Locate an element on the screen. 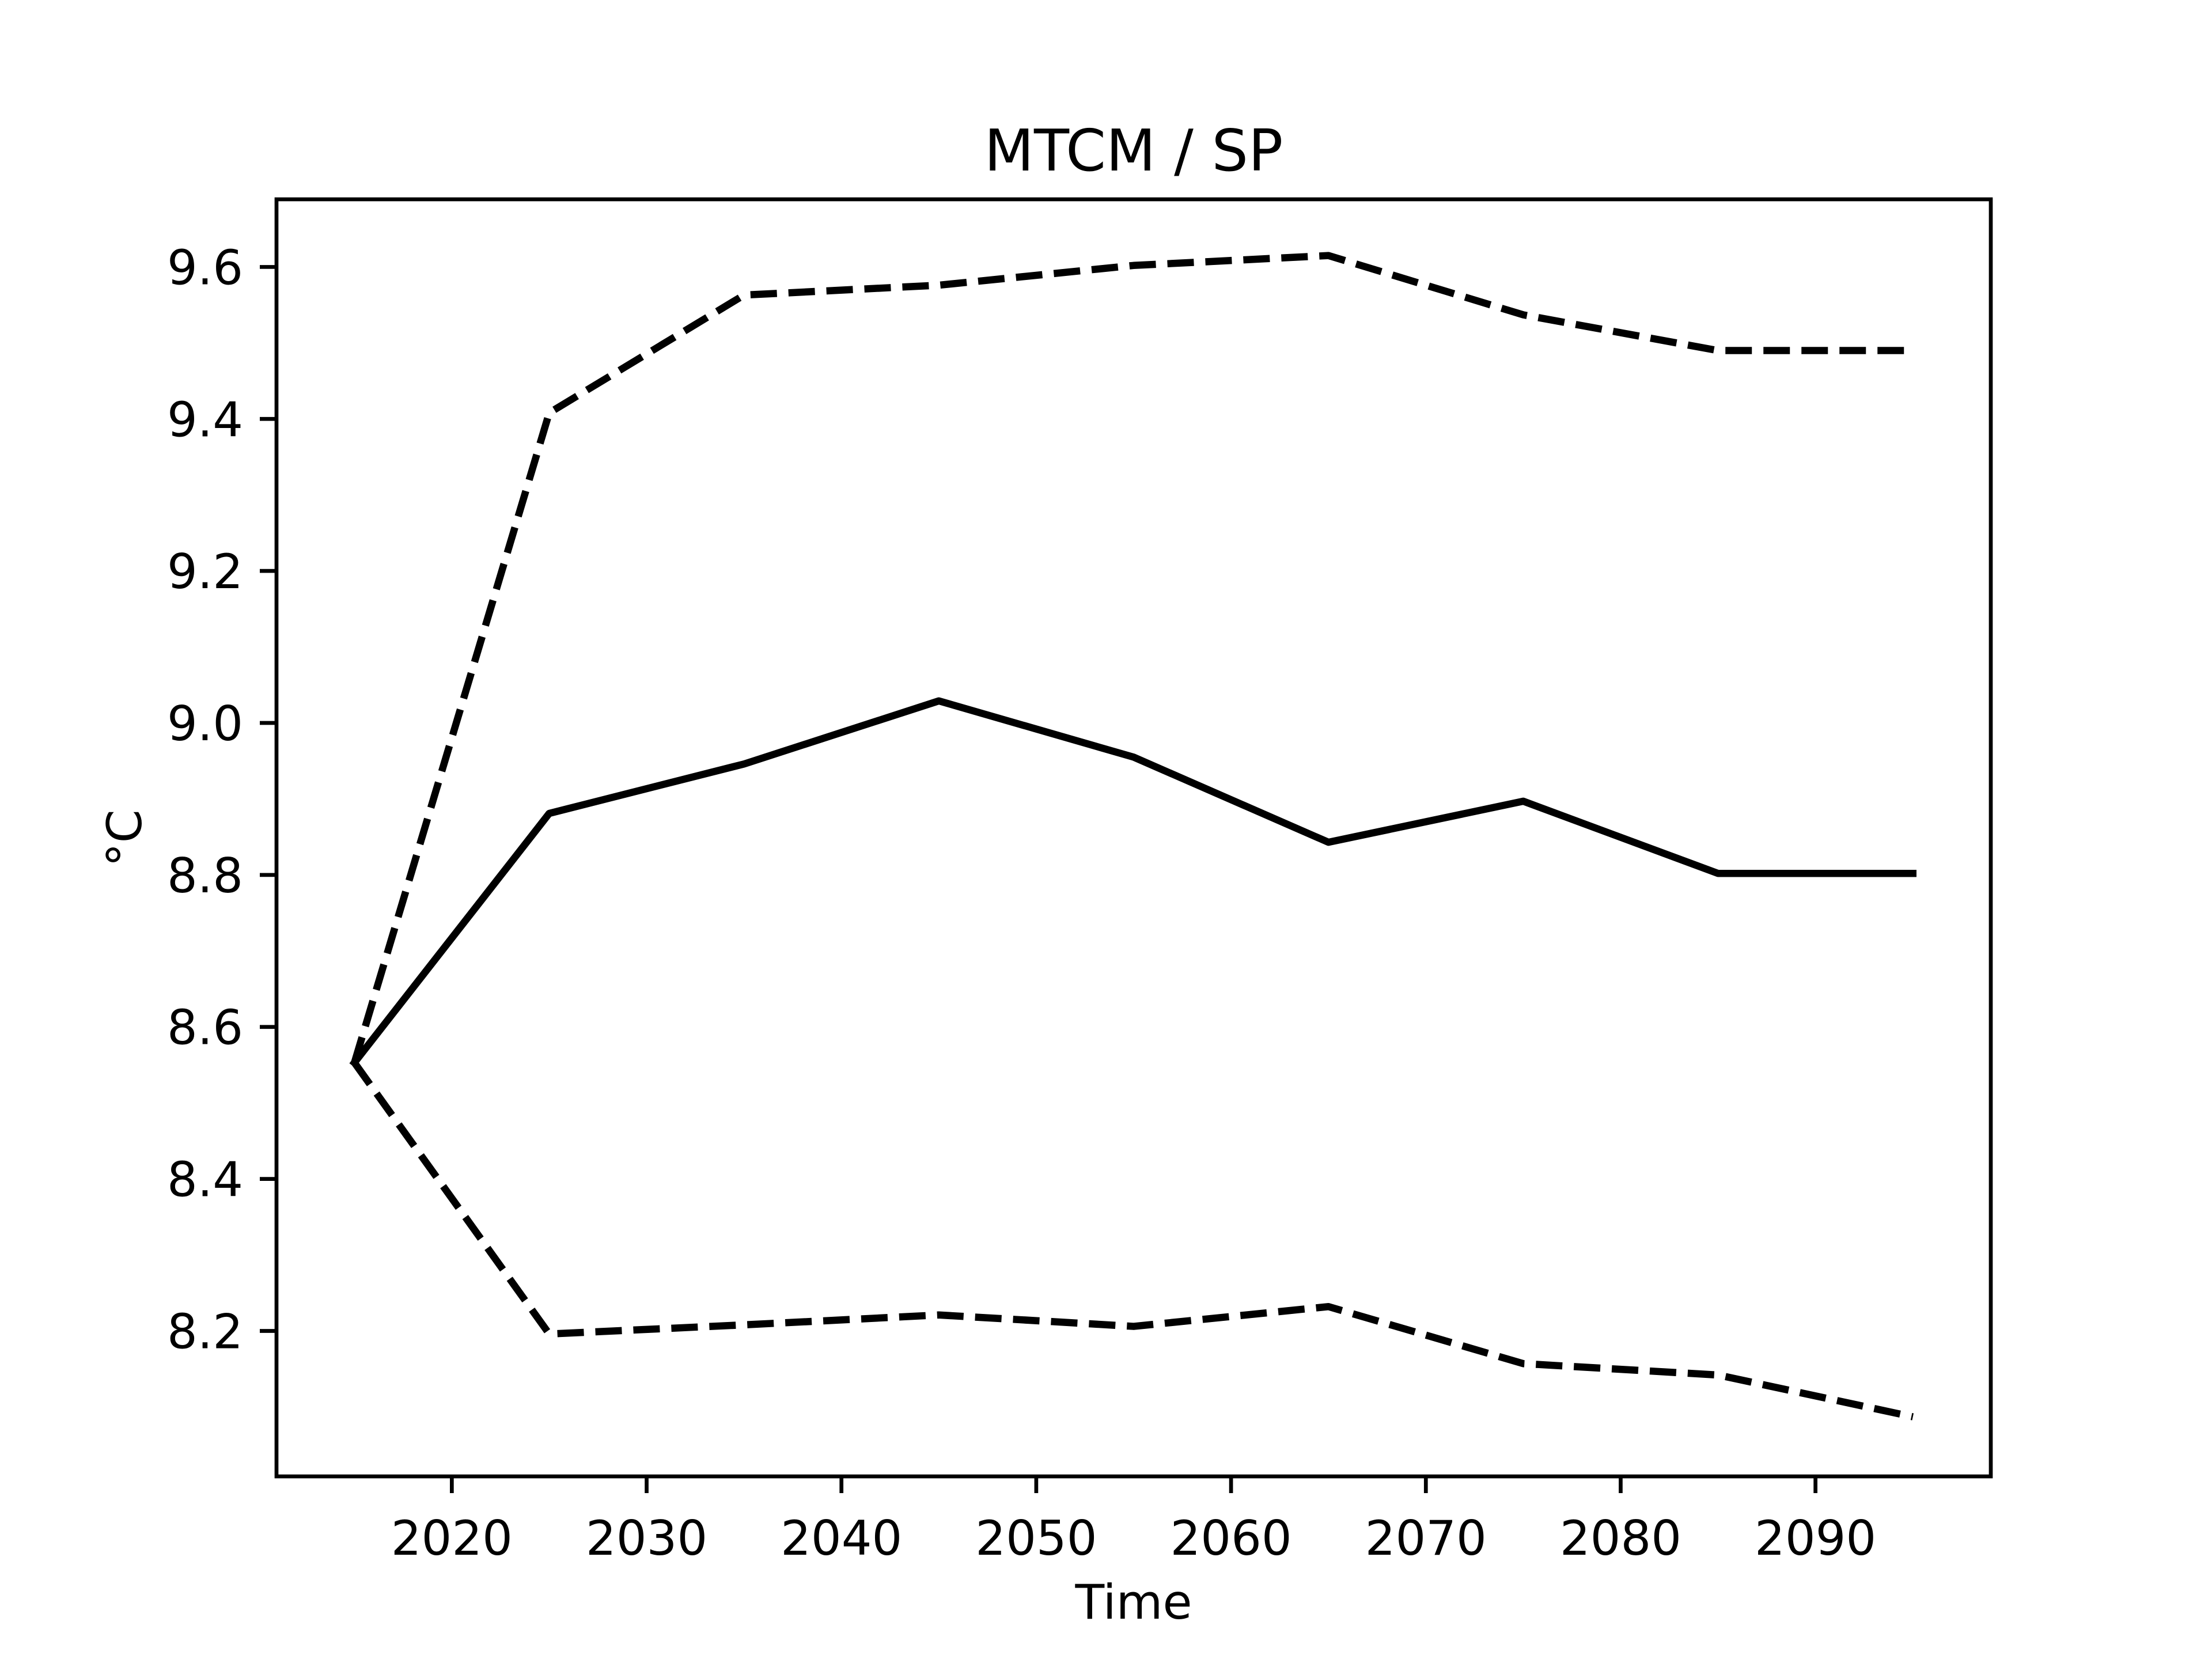 Image resolution: width=2212 pixels, height=1659 pixels. x-tick-label: 2070 is located at coordinates (1426, 1538).